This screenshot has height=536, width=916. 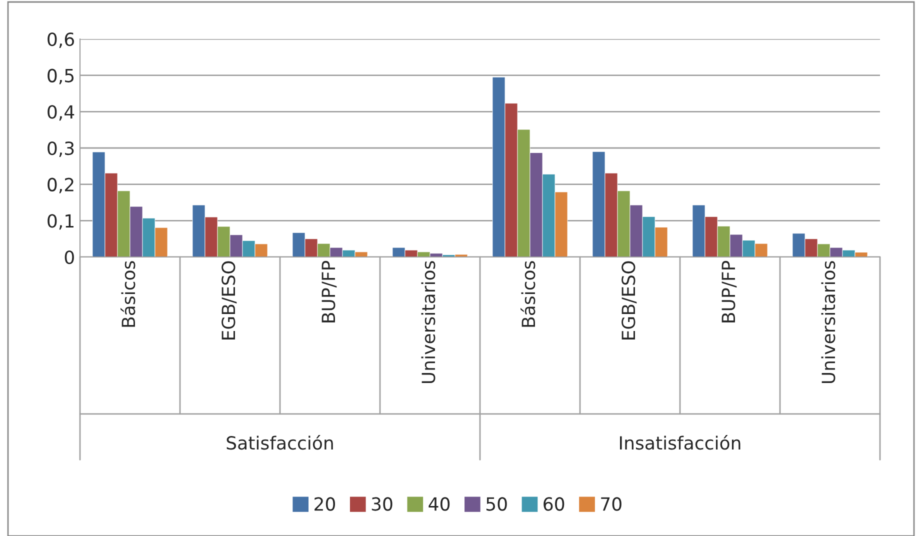 What do you see at coordinates (61, 149) in the screenshot?
I see `y-tick-label: 0,3` at bounding box center [61, 149].